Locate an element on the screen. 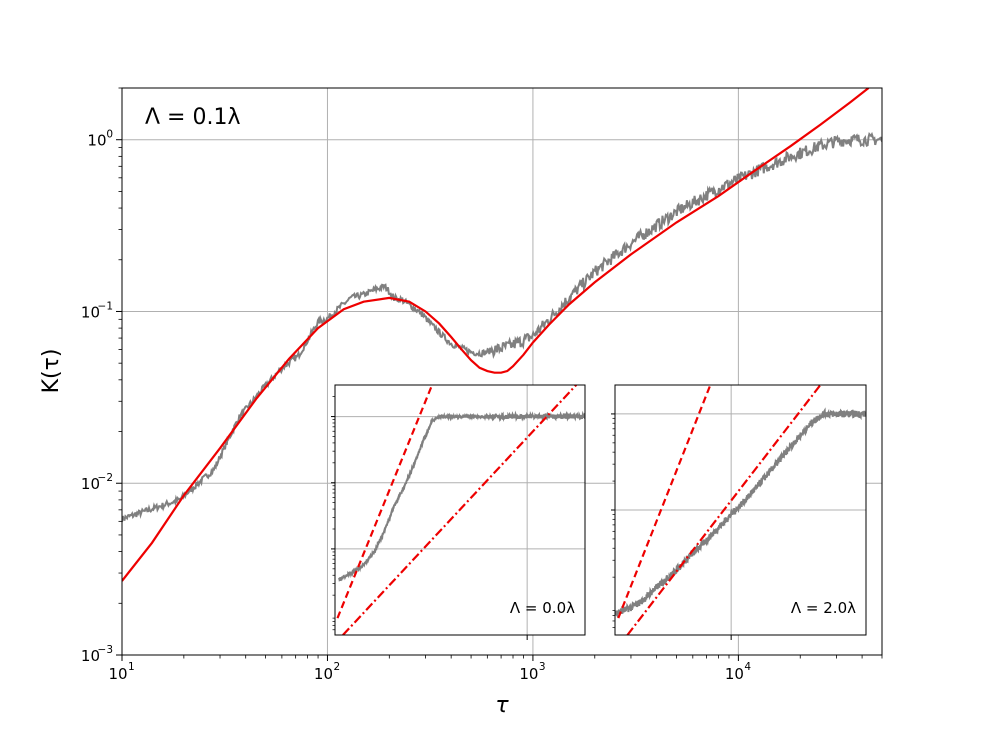 The height and width of the screenshot is (736, 981). x-tick-exponent: 3 is located at coordinates (542, 667).